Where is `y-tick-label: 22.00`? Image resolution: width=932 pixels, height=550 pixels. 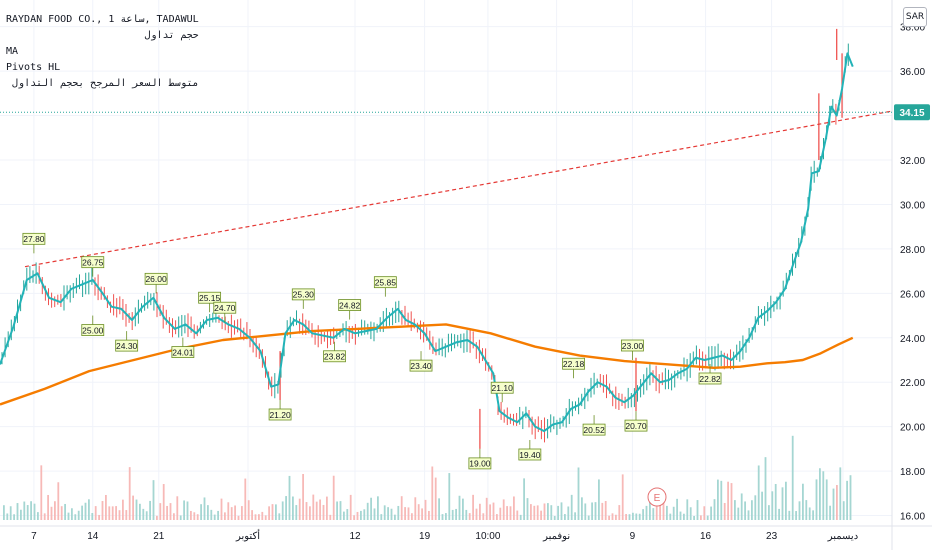 y-tick-label: 22.00 is located at coordinates (912, 383).